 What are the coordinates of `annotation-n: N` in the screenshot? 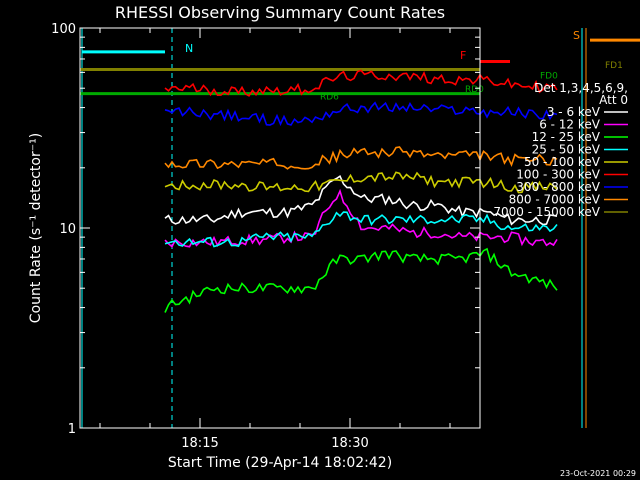 It's located at (189, 48).